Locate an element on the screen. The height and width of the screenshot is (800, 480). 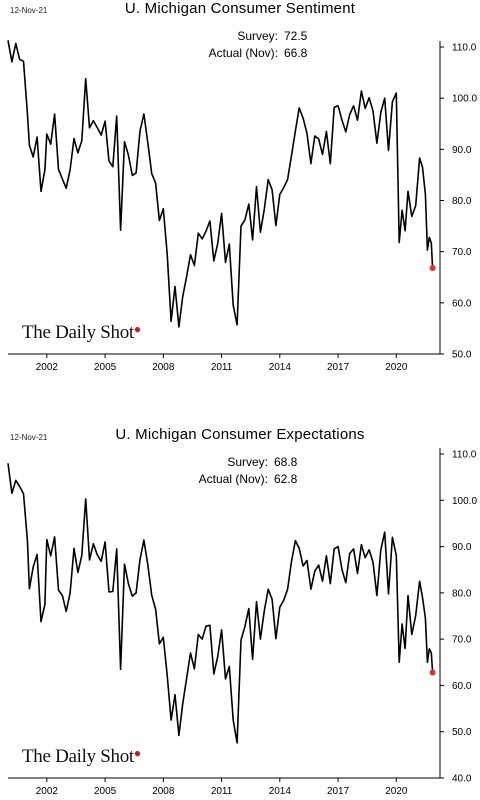
annotation-row: Actual (Nov): 62.8 is located at coordinates (240, 479).